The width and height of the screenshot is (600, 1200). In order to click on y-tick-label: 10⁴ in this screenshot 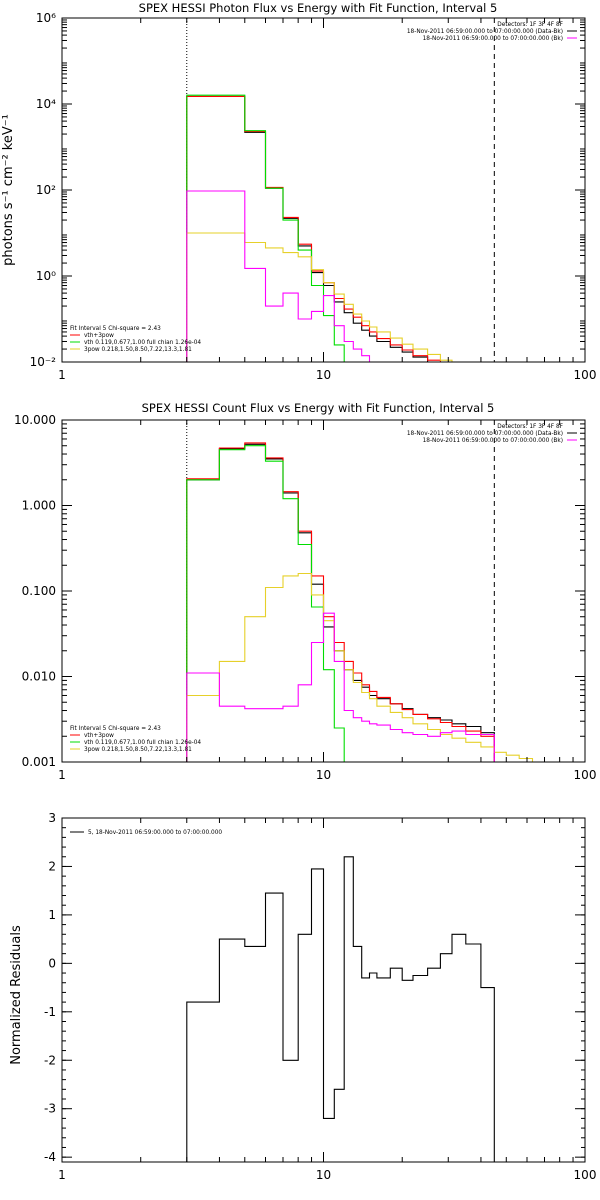, I will do `click(46, 104)`.